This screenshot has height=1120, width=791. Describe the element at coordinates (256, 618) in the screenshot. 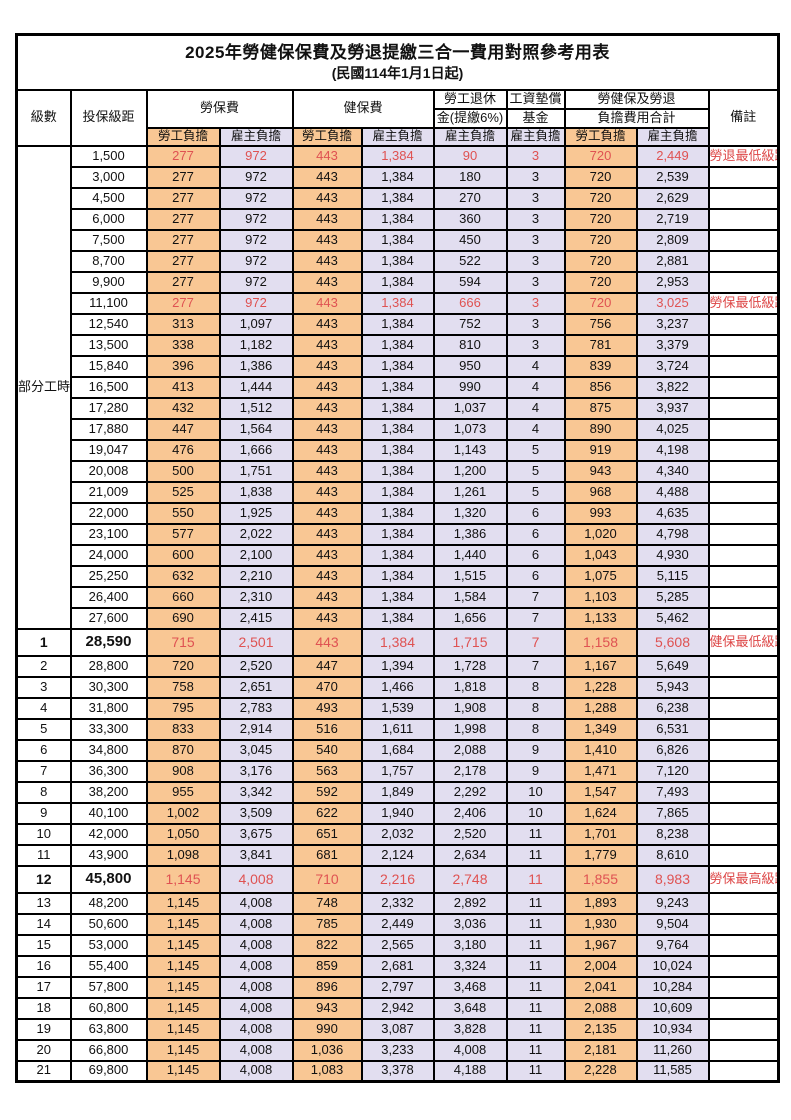

I see `value-cell: 2,415` at that location.